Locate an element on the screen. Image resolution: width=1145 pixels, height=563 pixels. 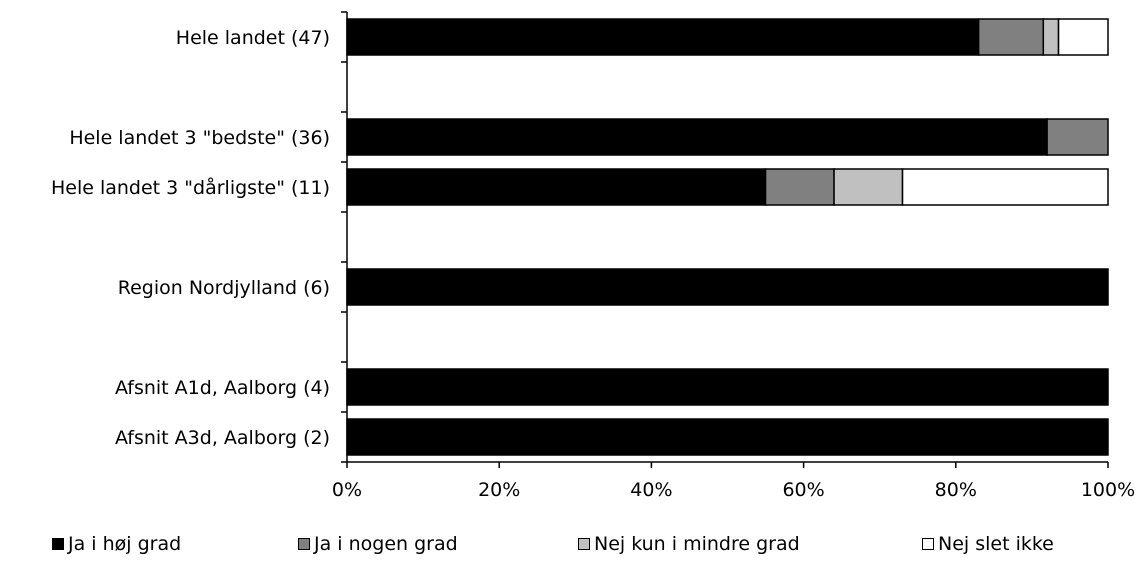
x-tick-label-0: 0% is located at coordinates (347, 490).